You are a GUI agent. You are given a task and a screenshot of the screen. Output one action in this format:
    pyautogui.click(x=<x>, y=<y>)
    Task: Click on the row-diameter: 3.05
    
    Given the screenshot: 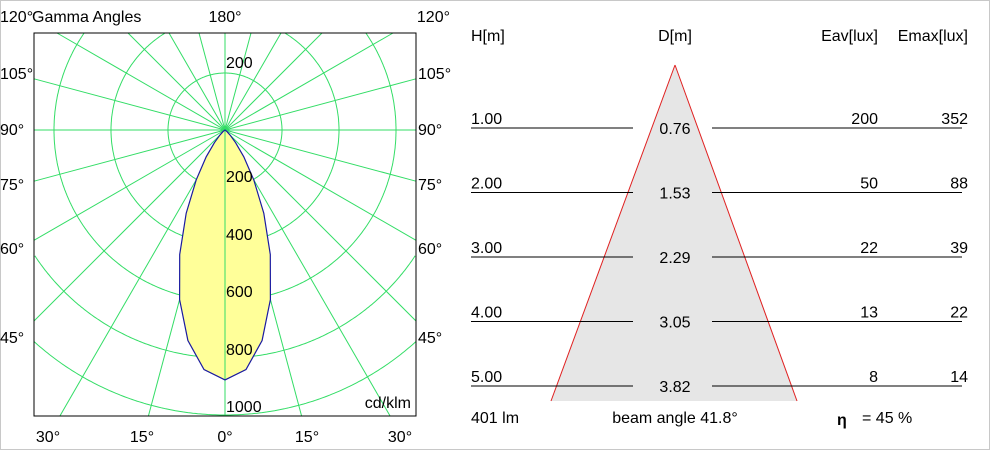 What is the action you would take?
    pyautogui.click(x=674, y=323)
    